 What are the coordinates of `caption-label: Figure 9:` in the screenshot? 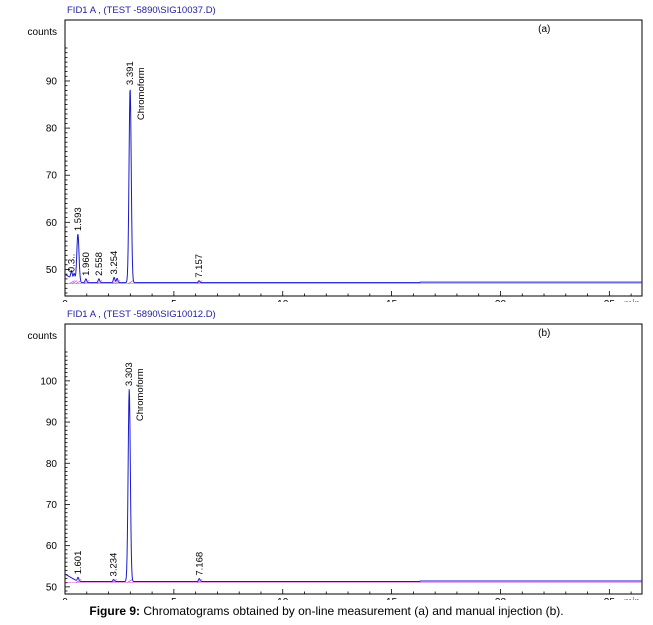 It's located at (115, 611).